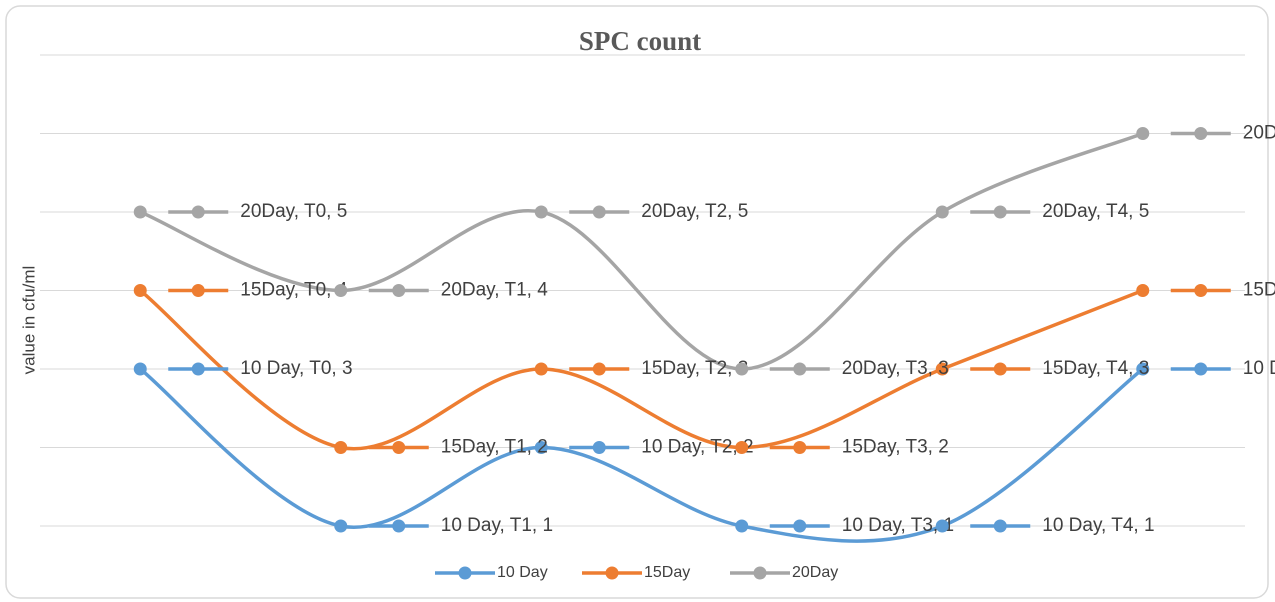 Image resolution: width=1275 pixels, height=602 pixels. I want to click on data-label: 20Day, T2, 5, so click(694, 211).